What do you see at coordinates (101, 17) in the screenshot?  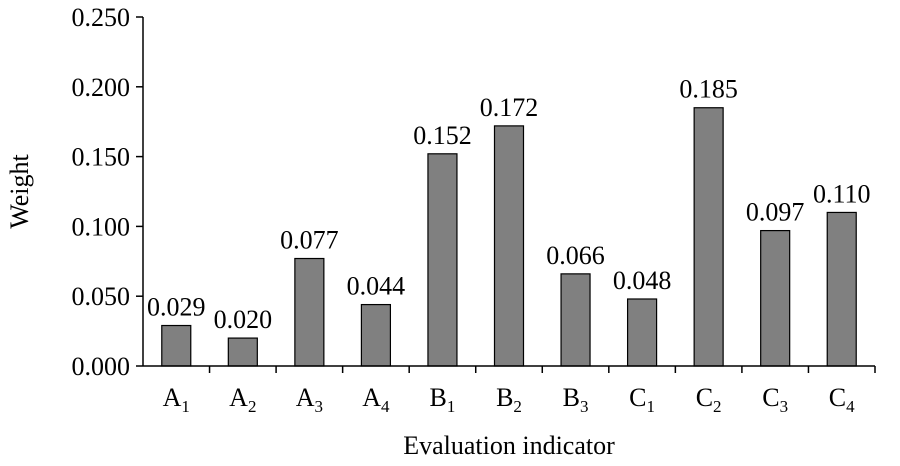 I see `y-tick-label: 0.250` at bounding box center [101, 17].